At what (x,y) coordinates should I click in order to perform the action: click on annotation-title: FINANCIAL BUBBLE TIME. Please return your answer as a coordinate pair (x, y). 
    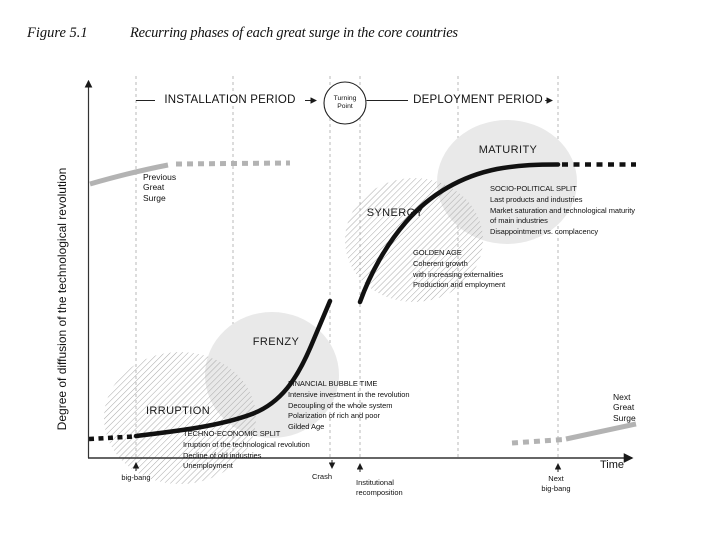
    Looking at the image, I should click on (333, 383).